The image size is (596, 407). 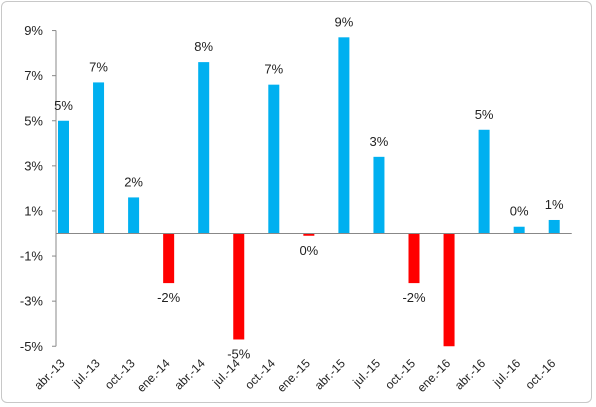 I want to click on y-tick-label: -3%, so click(x=32, y=301).